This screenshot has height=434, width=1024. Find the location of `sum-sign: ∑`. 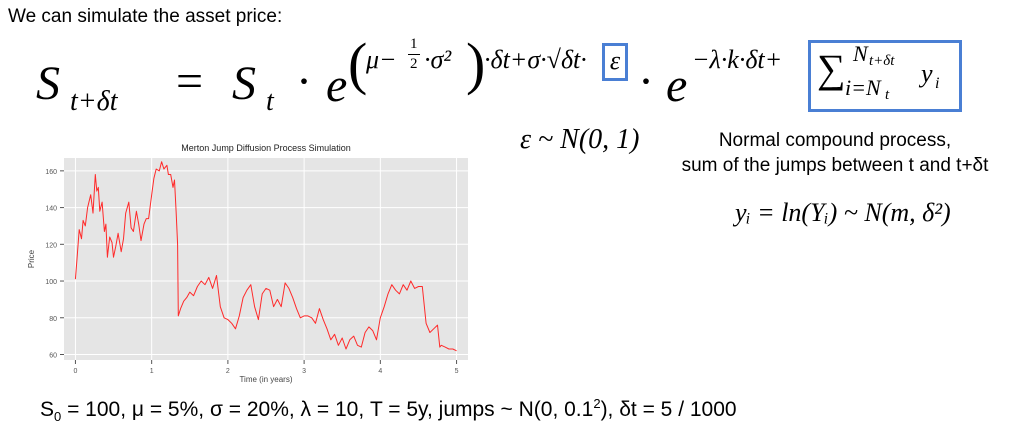

sum-sign: ∑ is located at coordinates (831, 68).